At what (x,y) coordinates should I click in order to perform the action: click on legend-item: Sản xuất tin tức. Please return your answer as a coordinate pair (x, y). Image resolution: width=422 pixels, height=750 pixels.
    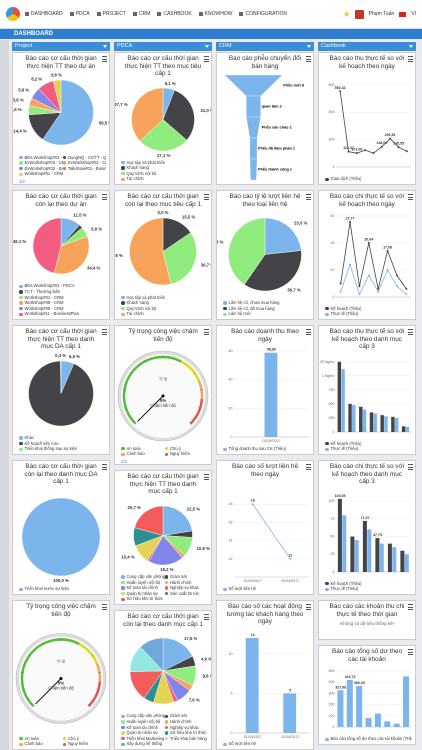
    Looking at the image, I should click on (186, 594).